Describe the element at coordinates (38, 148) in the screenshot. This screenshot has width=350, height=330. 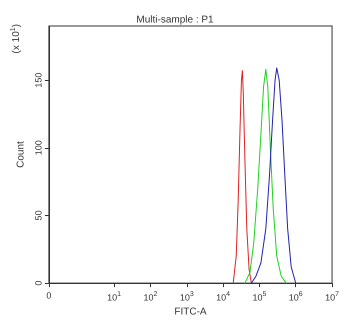
I see `y-tick-label: 100` at that location.